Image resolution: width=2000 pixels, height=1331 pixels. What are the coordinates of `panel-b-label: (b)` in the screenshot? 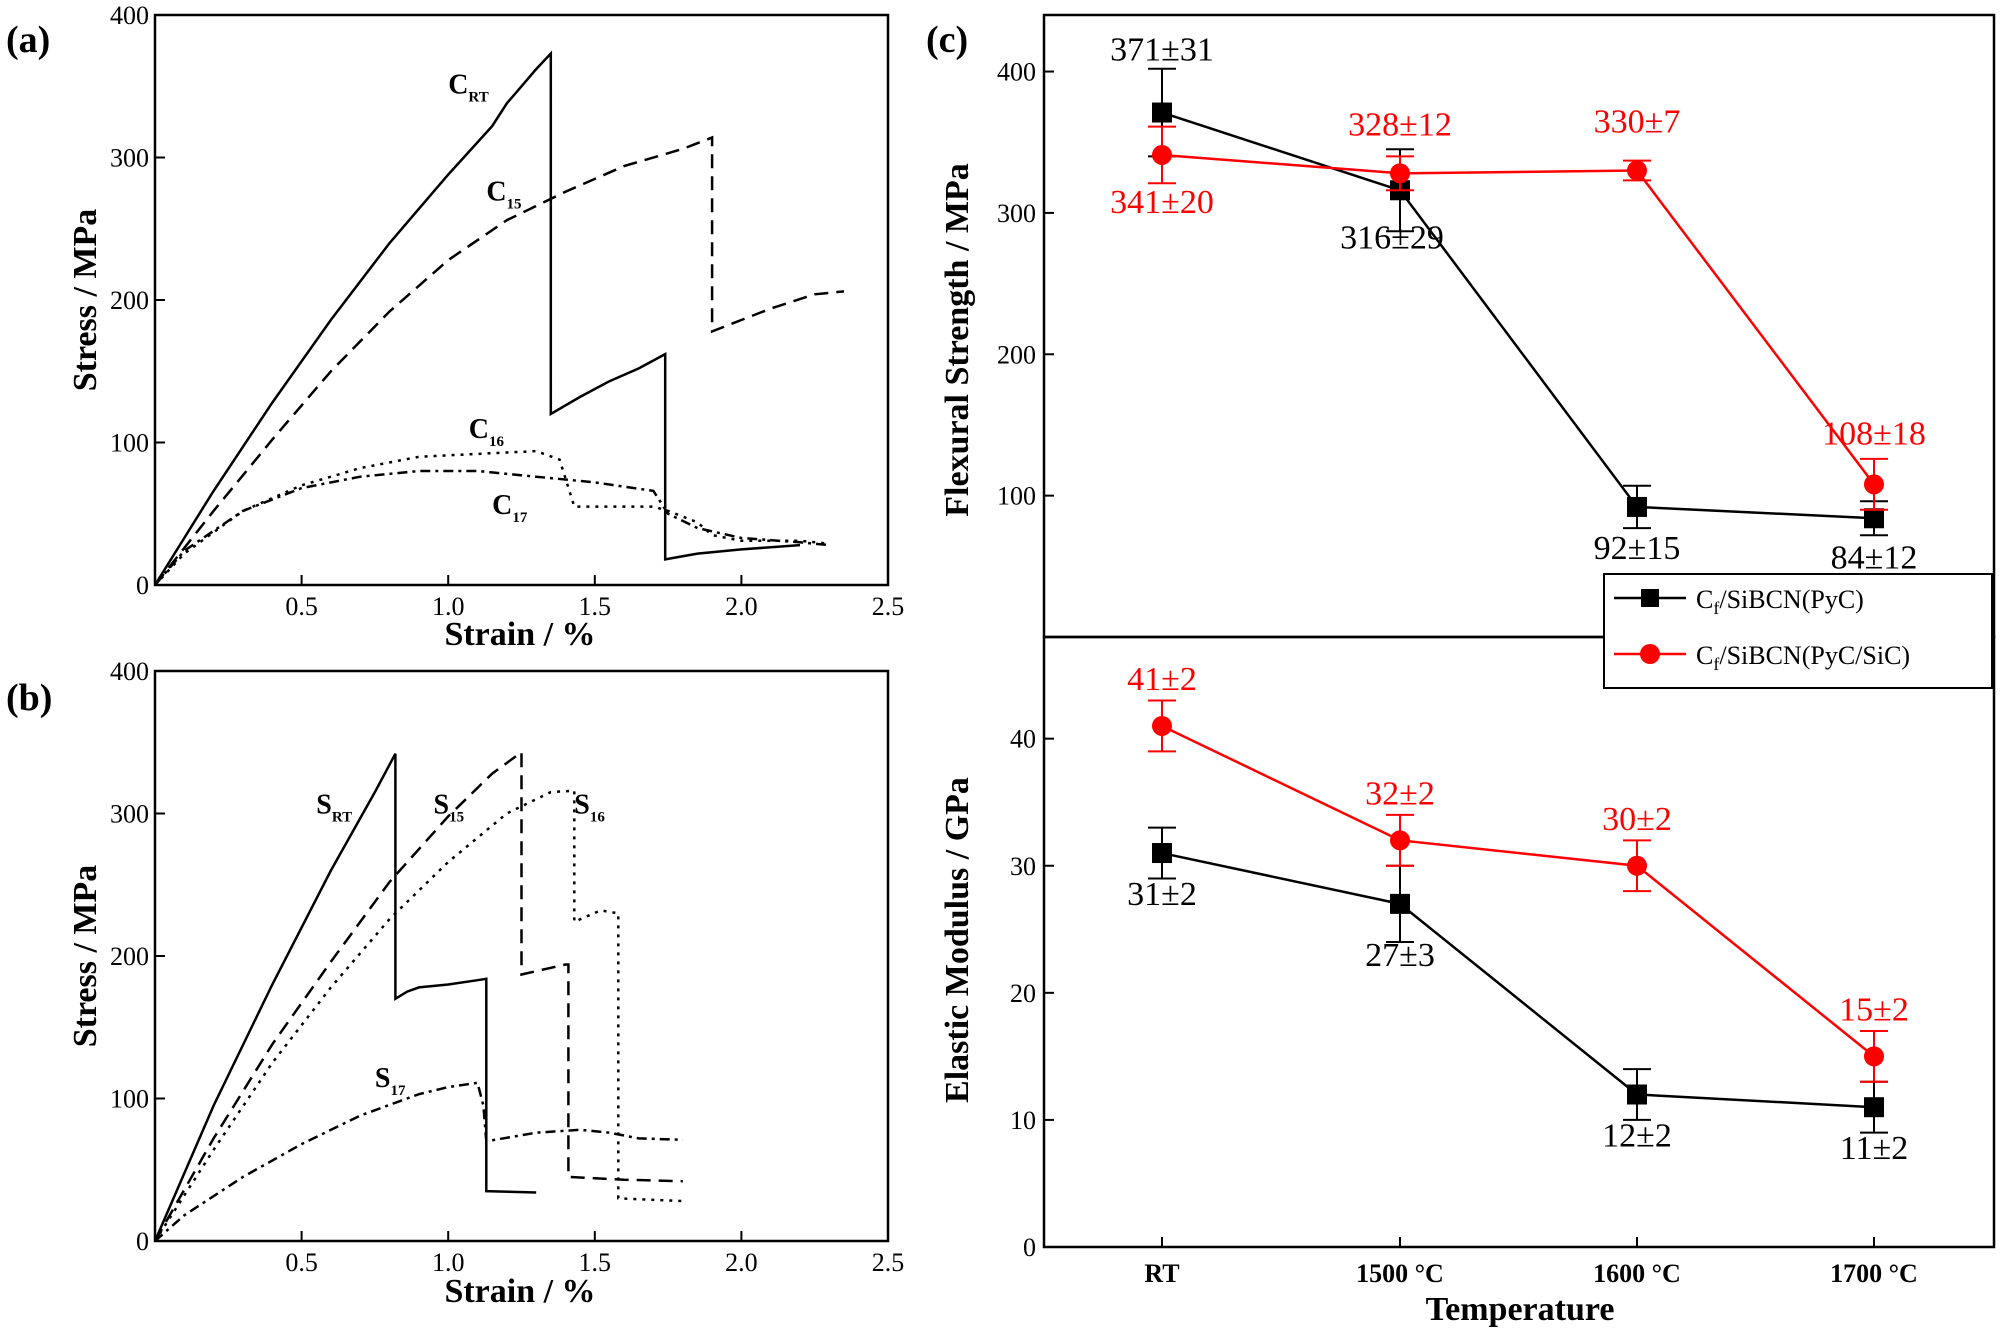 It's located at (29, 698).